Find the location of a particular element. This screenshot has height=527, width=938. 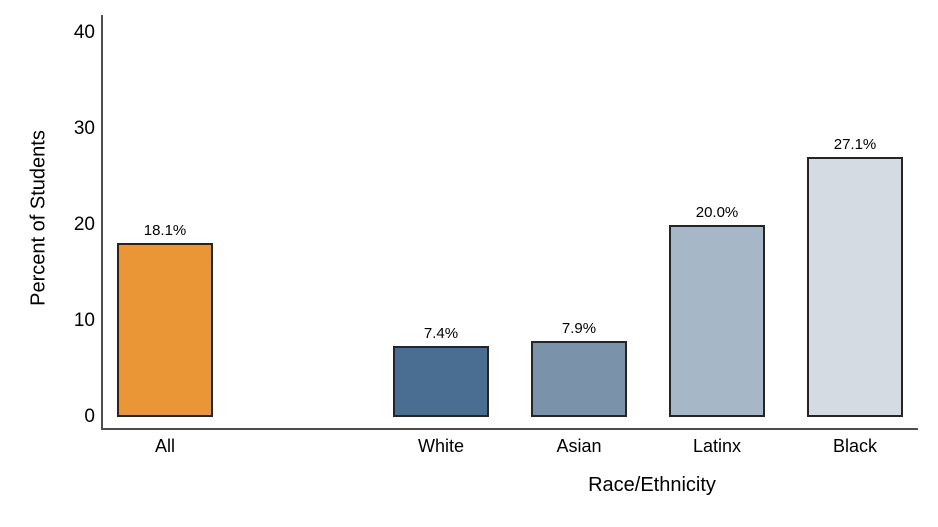

bar-value-label-black: 27.1% is located at coordinates (855, 144).